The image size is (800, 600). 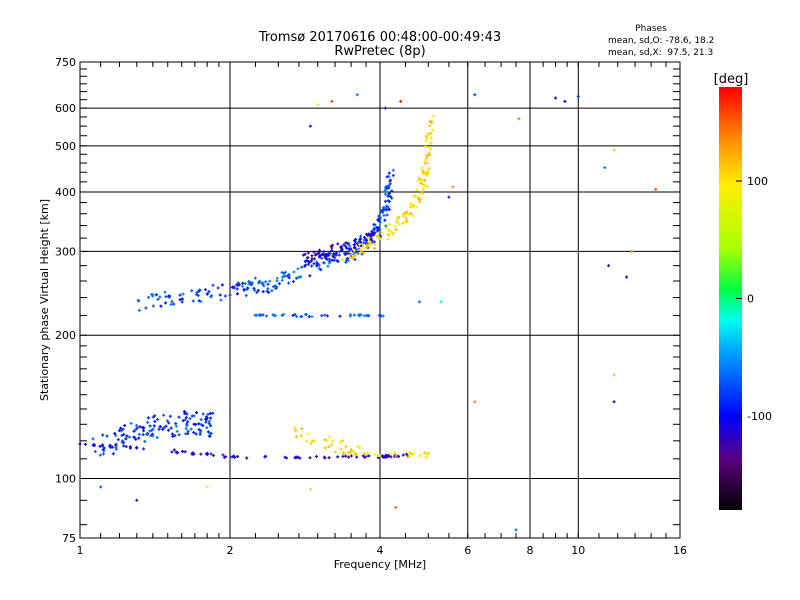 I want to click on stats-o-mode: mean, sd,O: -78.6, 18.2, so click(x=661, y=41).